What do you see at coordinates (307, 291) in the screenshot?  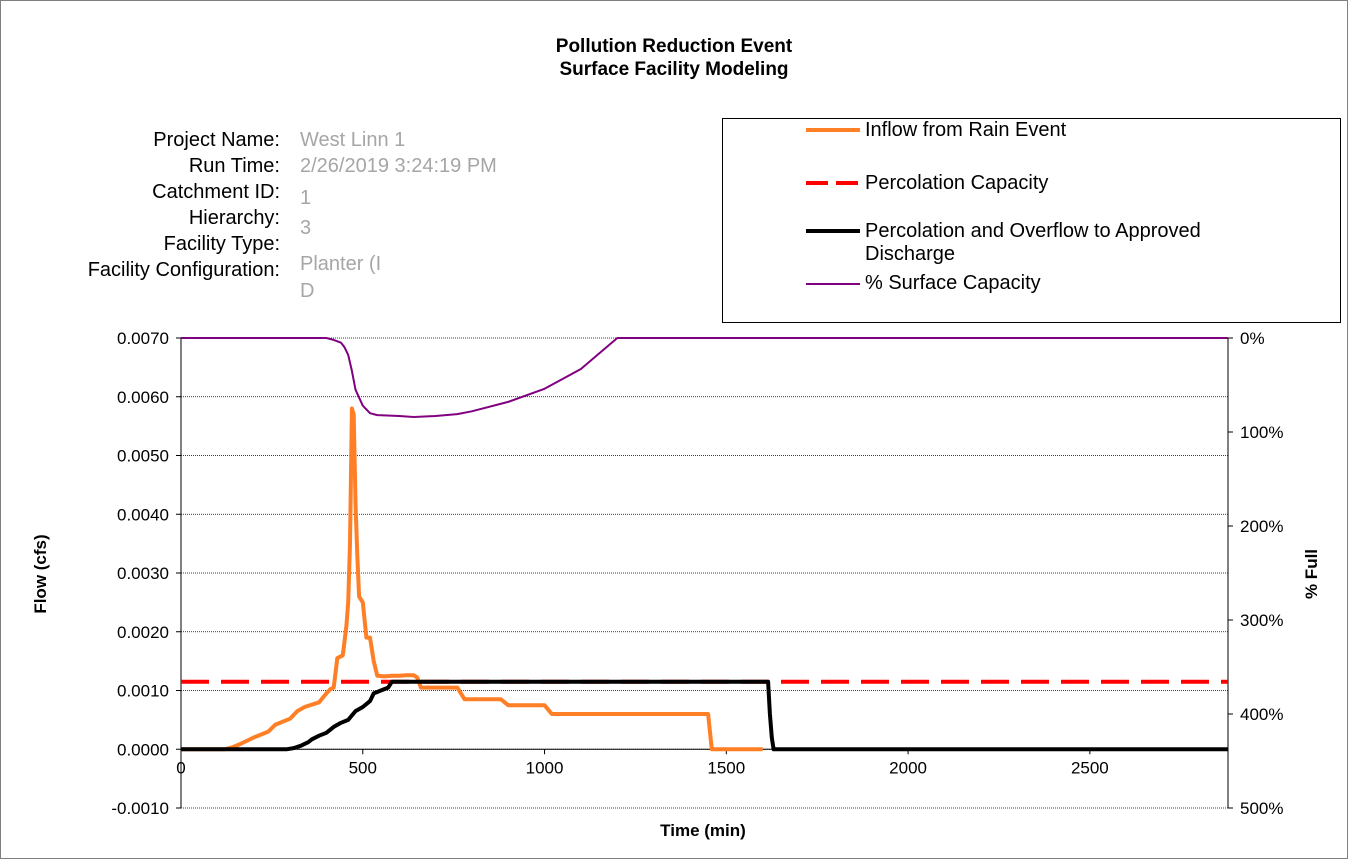 I see `facility-configuration-value: D` at bounding box center [307, 291].